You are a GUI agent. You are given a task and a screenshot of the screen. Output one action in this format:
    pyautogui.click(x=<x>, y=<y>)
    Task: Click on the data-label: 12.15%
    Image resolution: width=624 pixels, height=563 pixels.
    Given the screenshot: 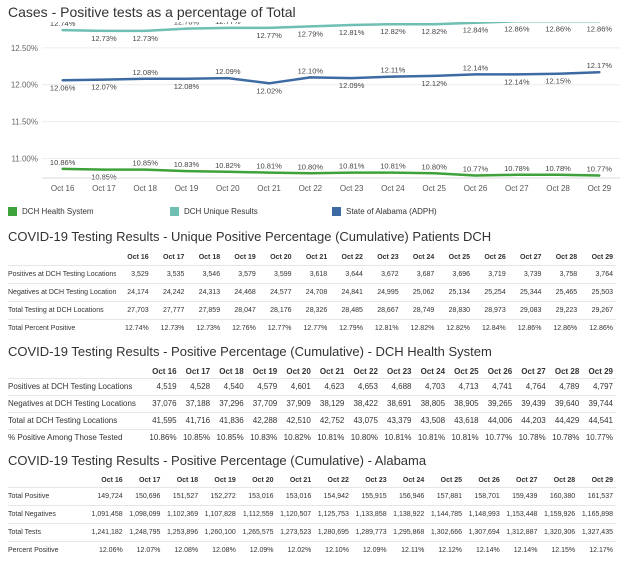 What is the action you would take?
    pyautogui.click(x=558, y=81)
    